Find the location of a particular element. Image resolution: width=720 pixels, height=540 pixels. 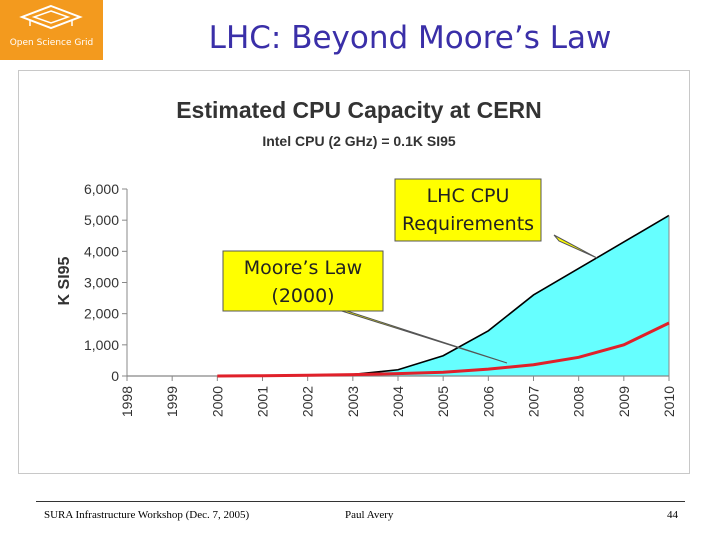

logo-text: Open Science Grid is located at coordinates (51, 43).